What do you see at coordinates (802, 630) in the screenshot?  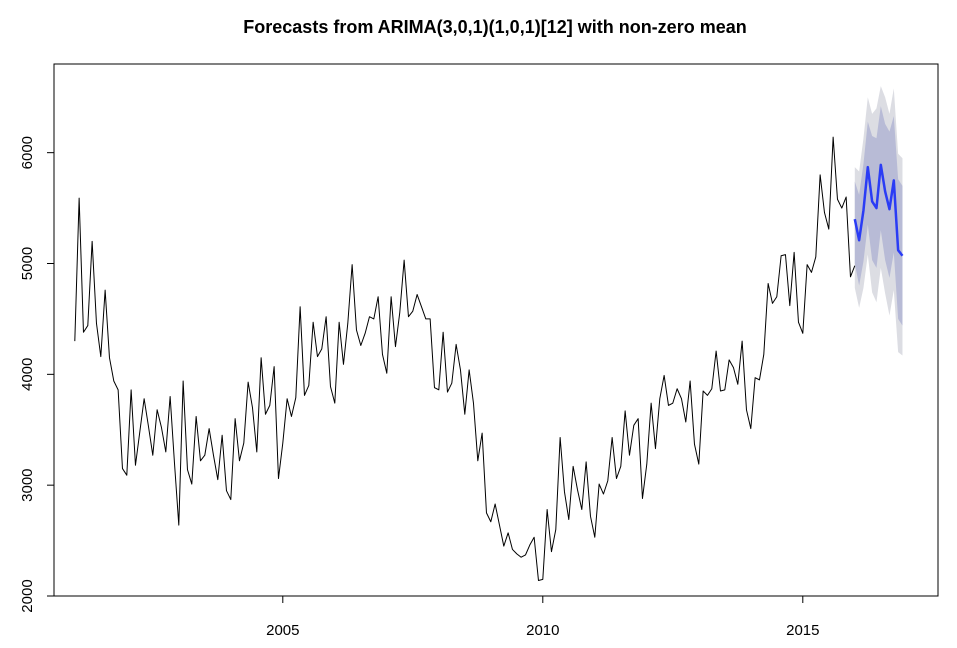 I see `x-tick-label: 2015` at bounding box center [802, 630].